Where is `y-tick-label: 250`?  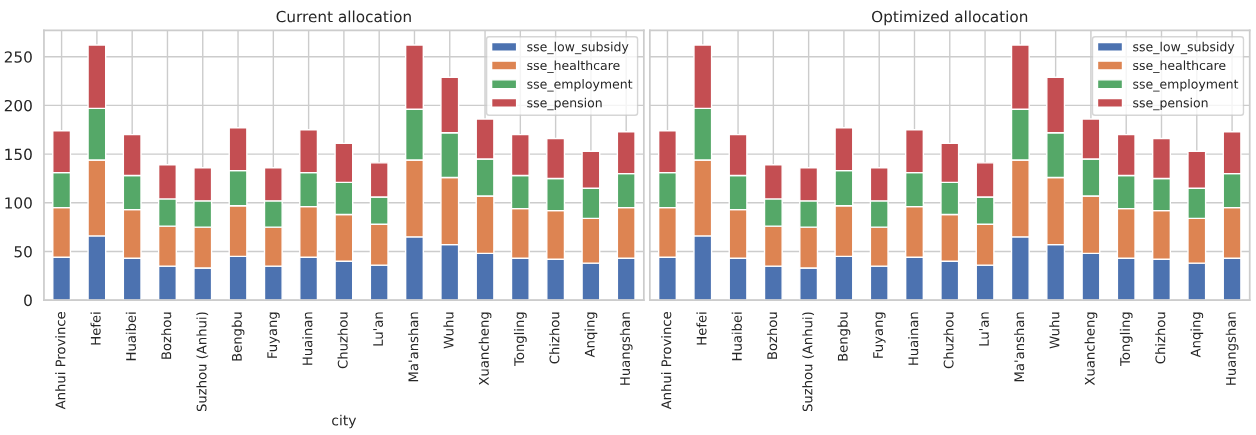
y-tick-label: 250 is located at coordinates (18, 57).